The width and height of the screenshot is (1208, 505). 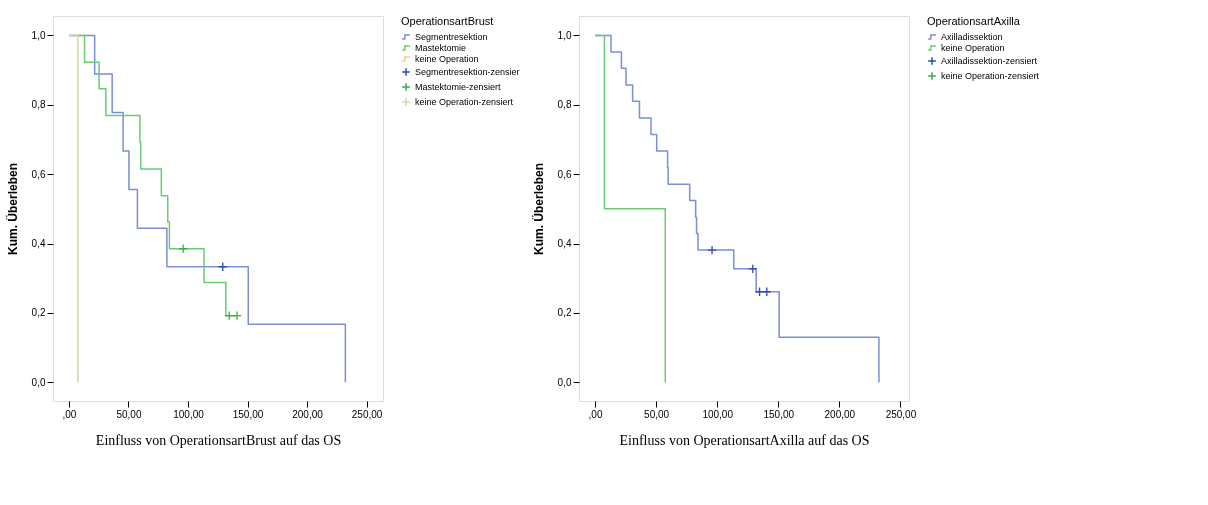 I want to click on legend-label: Axilladissektion-zensiert, so click(x=989, y=61).